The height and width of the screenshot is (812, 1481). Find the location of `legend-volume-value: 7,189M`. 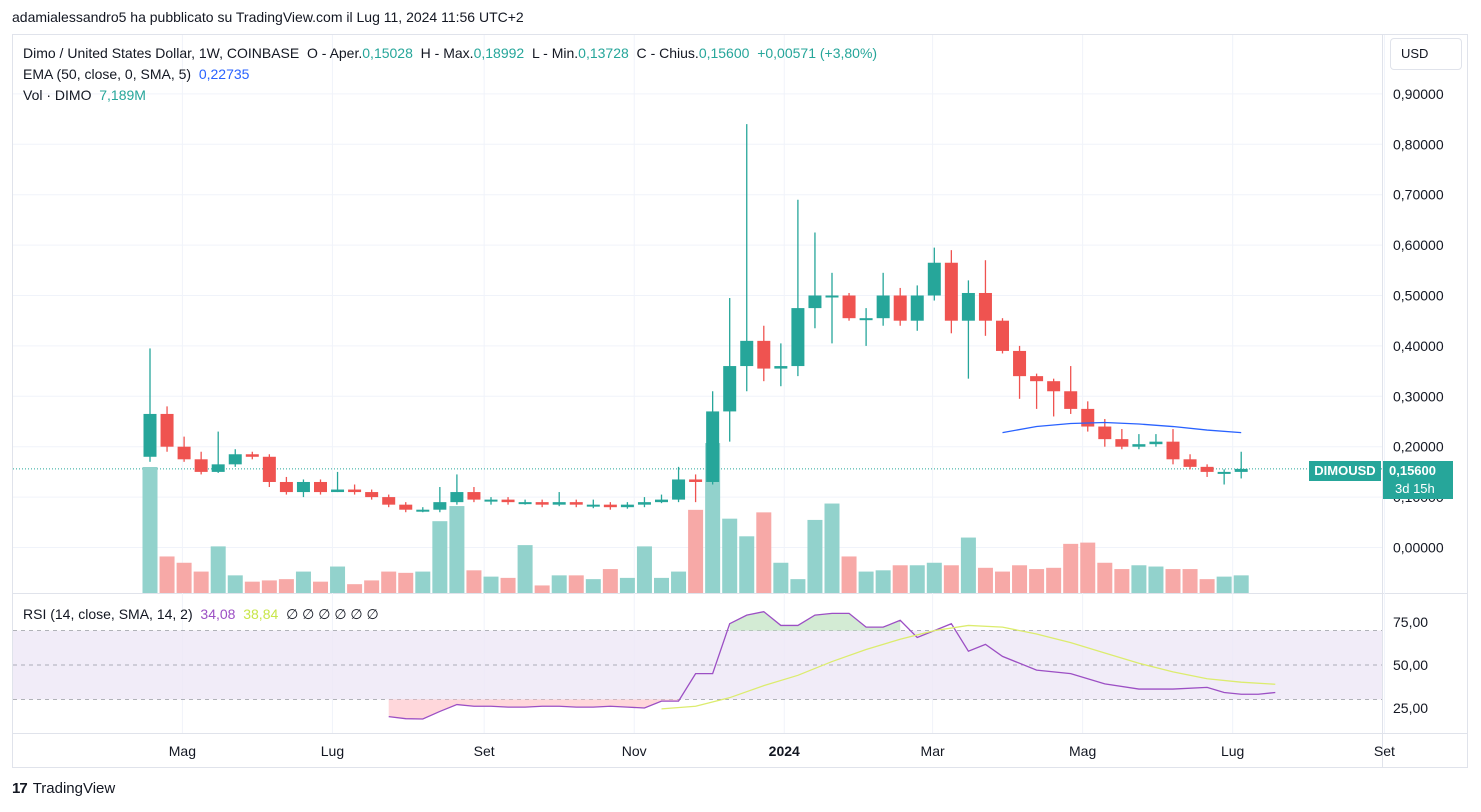

legend-volume-value: 7,189M is located at coordinates (122, 95).